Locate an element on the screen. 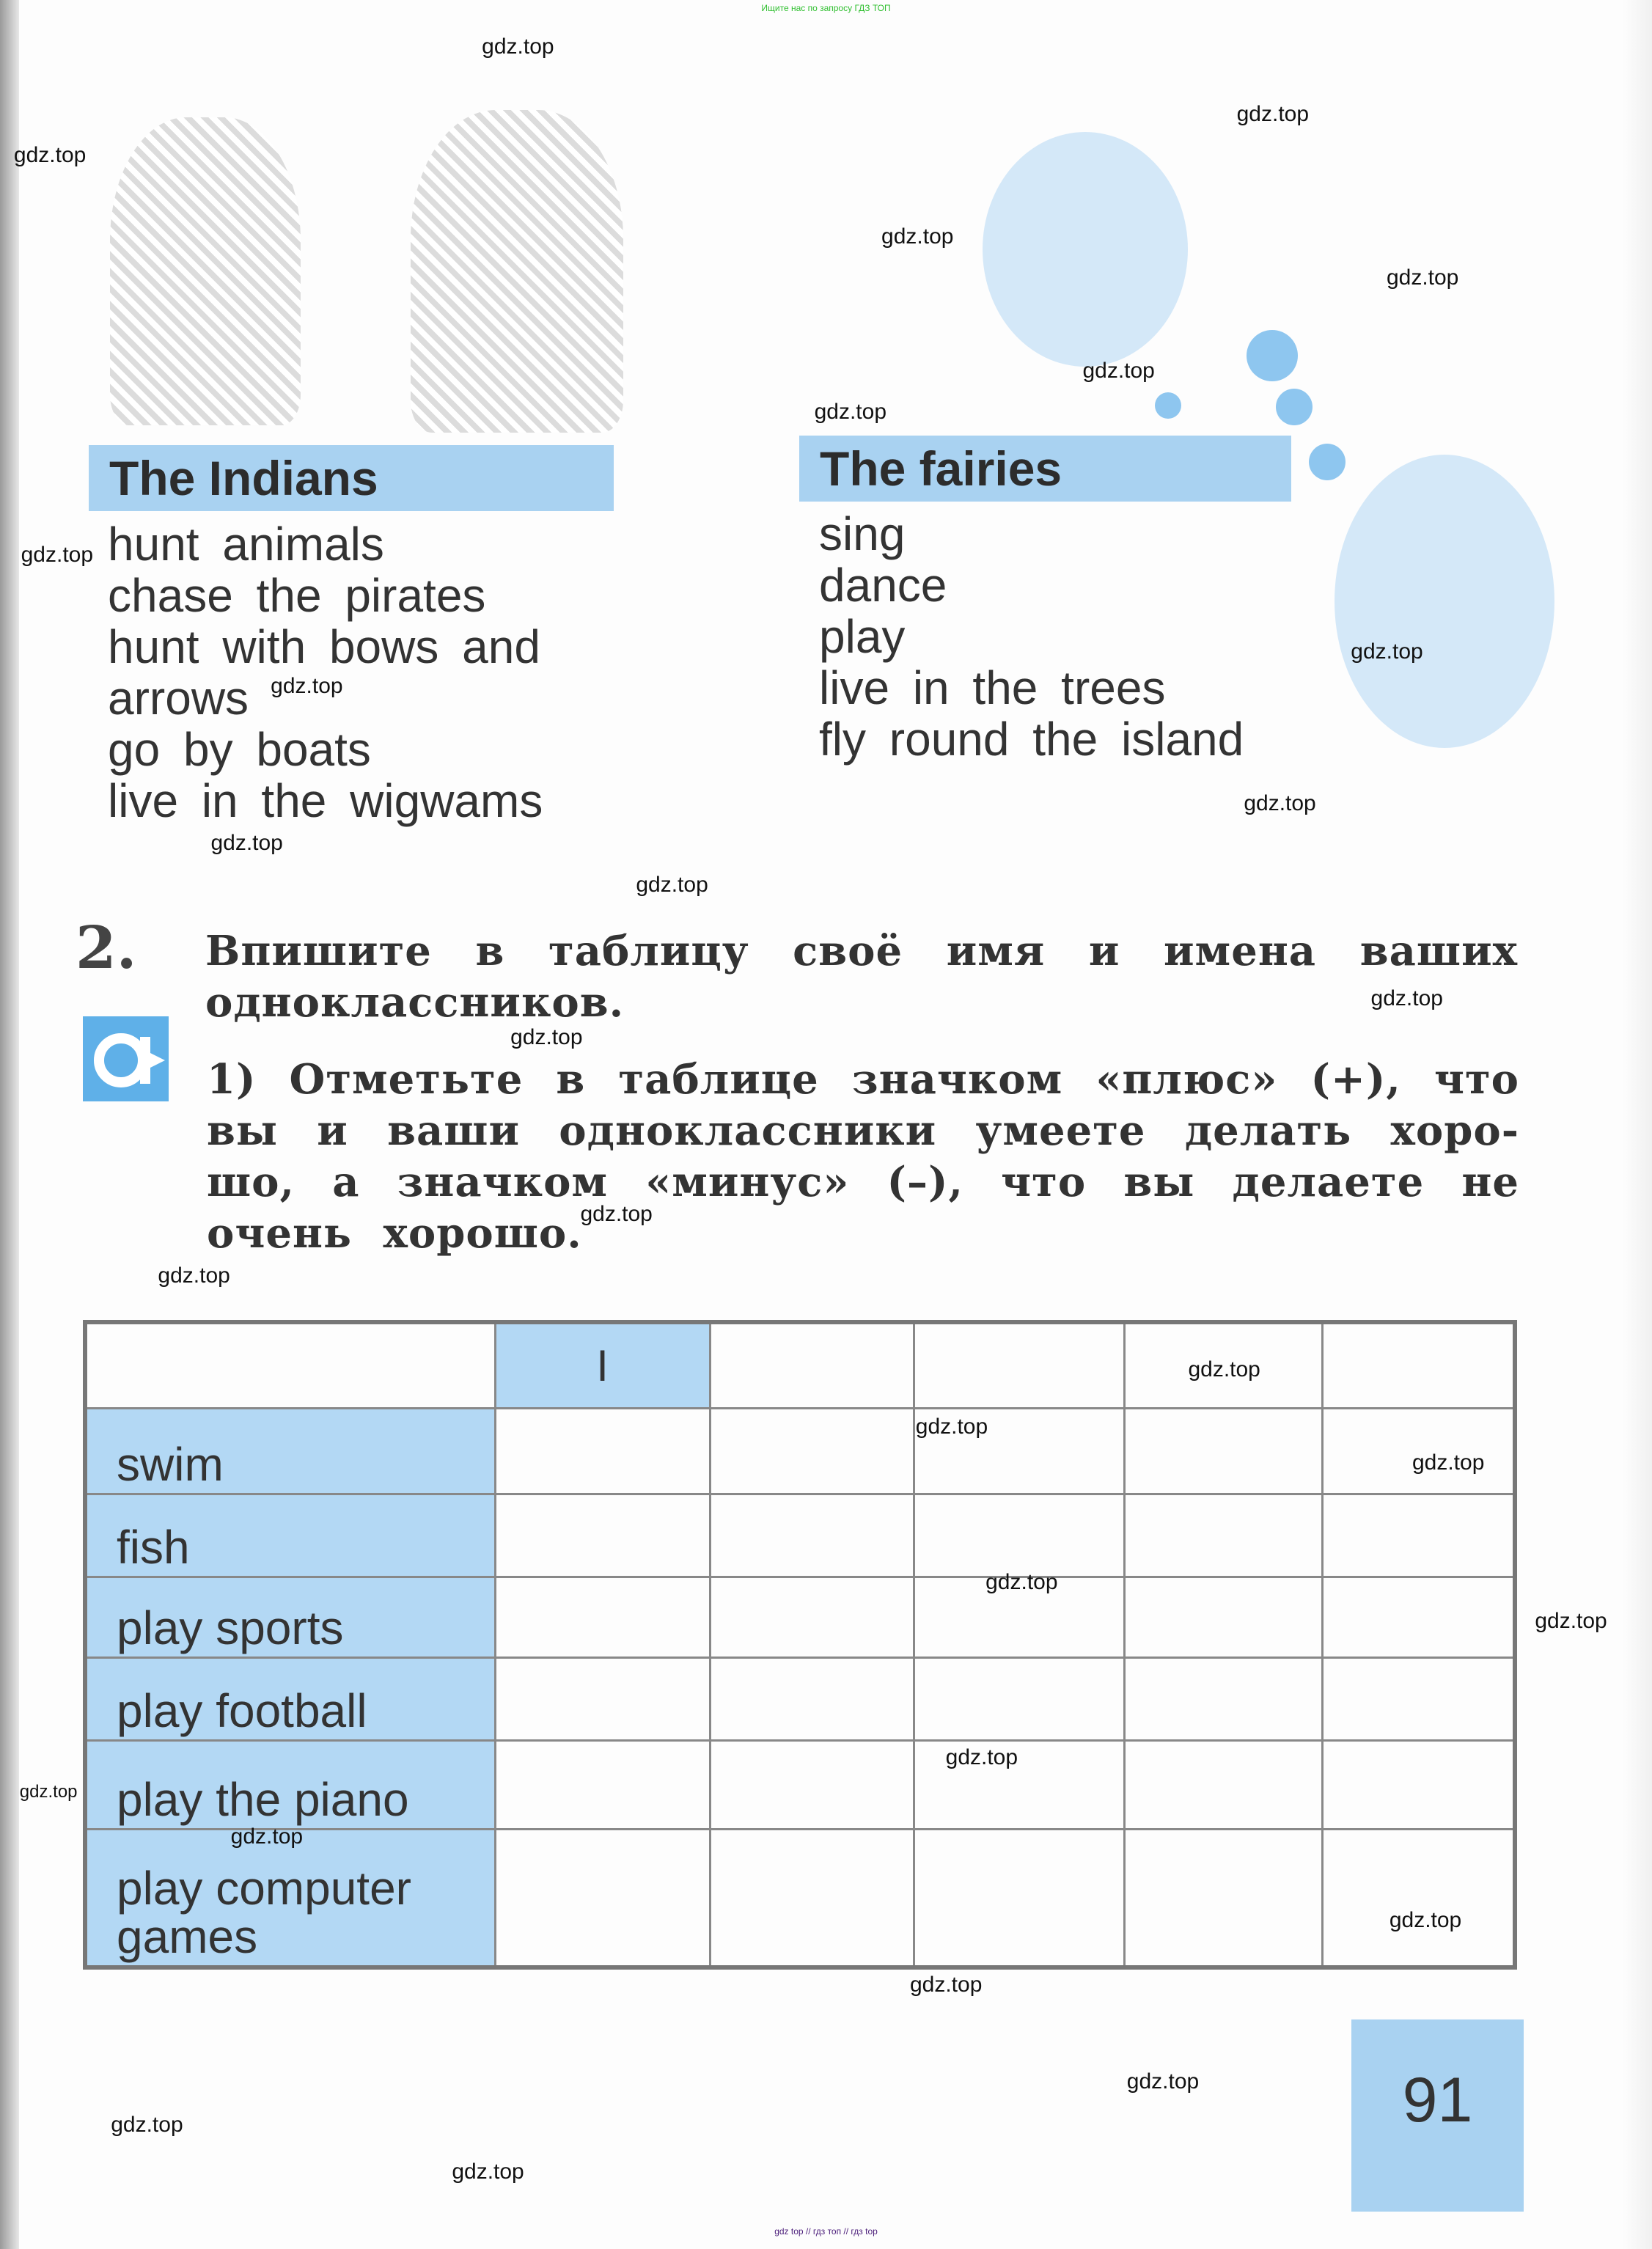  row-label: play sports is located at coordinates (290, 1617).